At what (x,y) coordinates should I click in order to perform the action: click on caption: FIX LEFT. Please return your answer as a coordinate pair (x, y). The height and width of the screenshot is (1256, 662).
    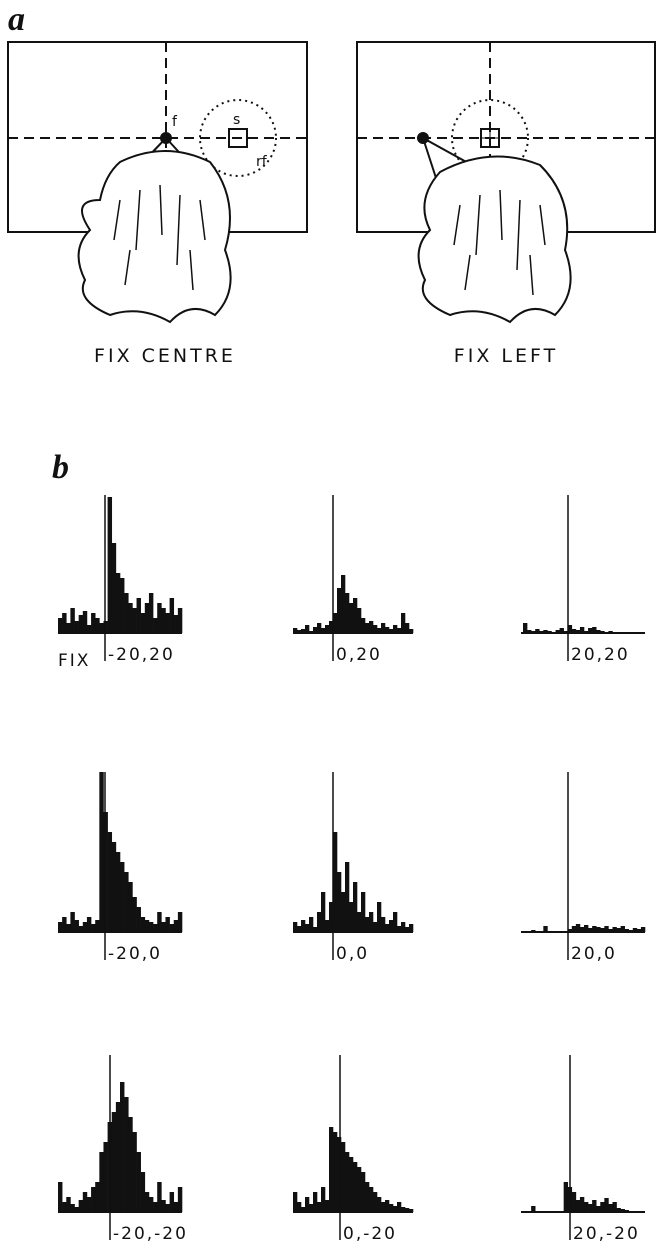
    Looking at the image, I should click on (506, 356).